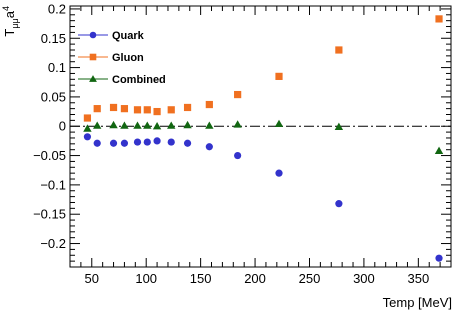 This screenshot has height=321, width=458. What do you see at coordinates (417, 302) in the screenshot?
I see `x-axis-title: Temp [MeV]` at bounding box center [417, 302].